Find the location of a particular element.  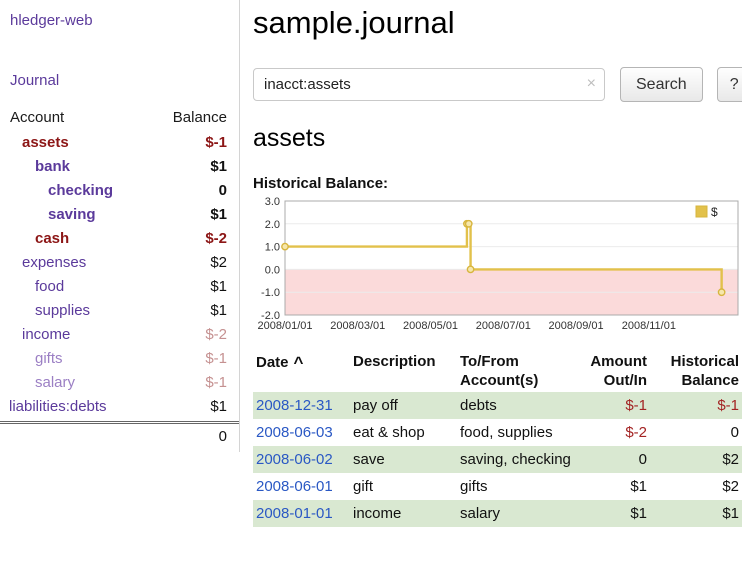

register-header-balance: Historical Balance is located at coordinates (704, 371).